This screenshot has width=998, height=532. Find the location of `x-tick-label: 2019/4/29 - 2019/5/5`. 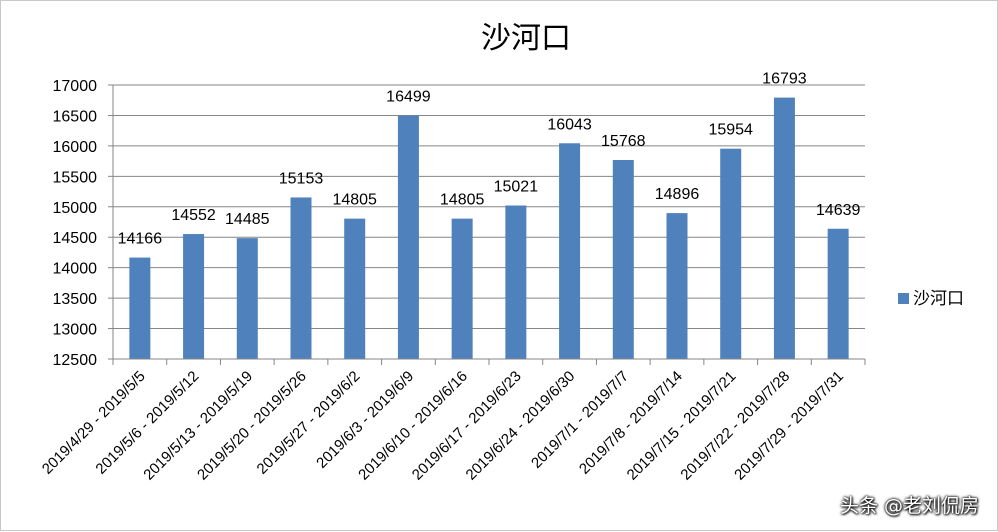

x-tick-label: 2019/4/29 - 2019/5/5 is located at coordinates (94, 423).